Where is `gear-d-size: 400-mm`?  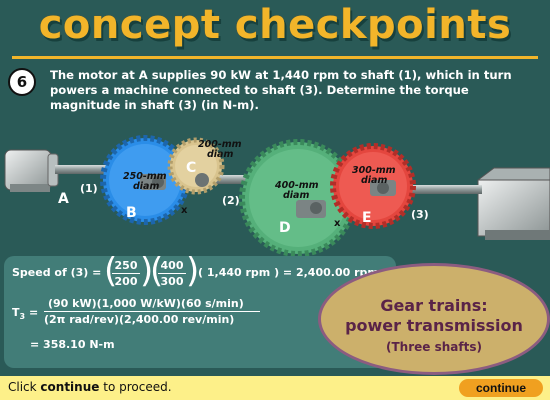
gear-d-size: 400-mm is located at coordinates (296, 185).